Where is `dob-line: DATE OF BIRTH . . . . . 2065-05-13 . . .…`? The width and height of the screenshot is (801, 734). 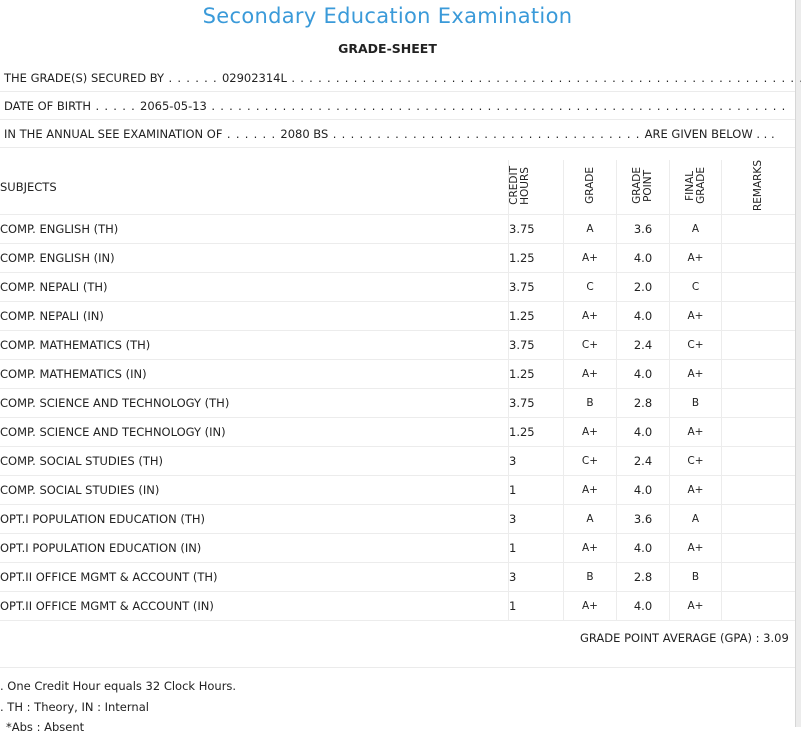 dob-line: DATE OF BIRTH . . . . . 2065-05-13 . . .… is located at coordinates (395, 106).